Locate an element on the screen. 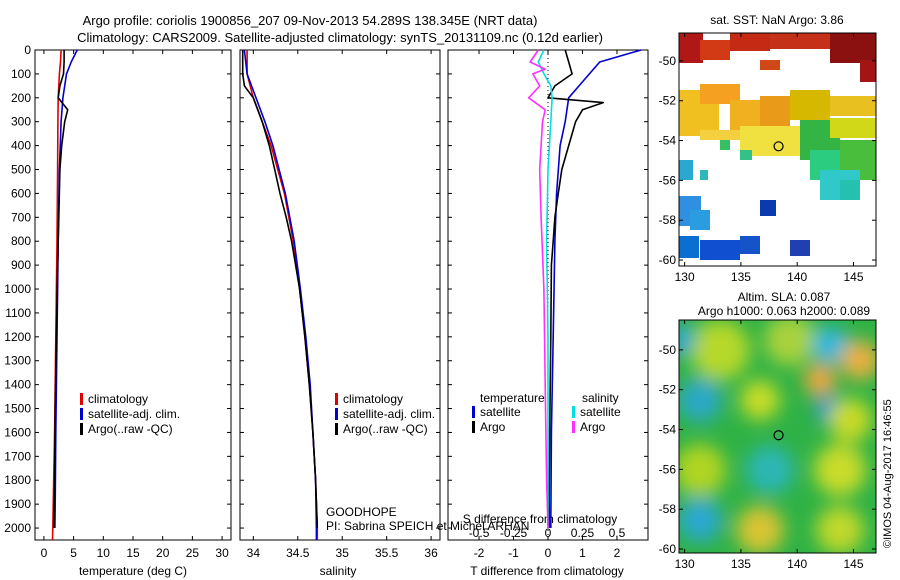 The width and height of the screenshot is (900, 580). sla-field is located at coordinates (777, 436).